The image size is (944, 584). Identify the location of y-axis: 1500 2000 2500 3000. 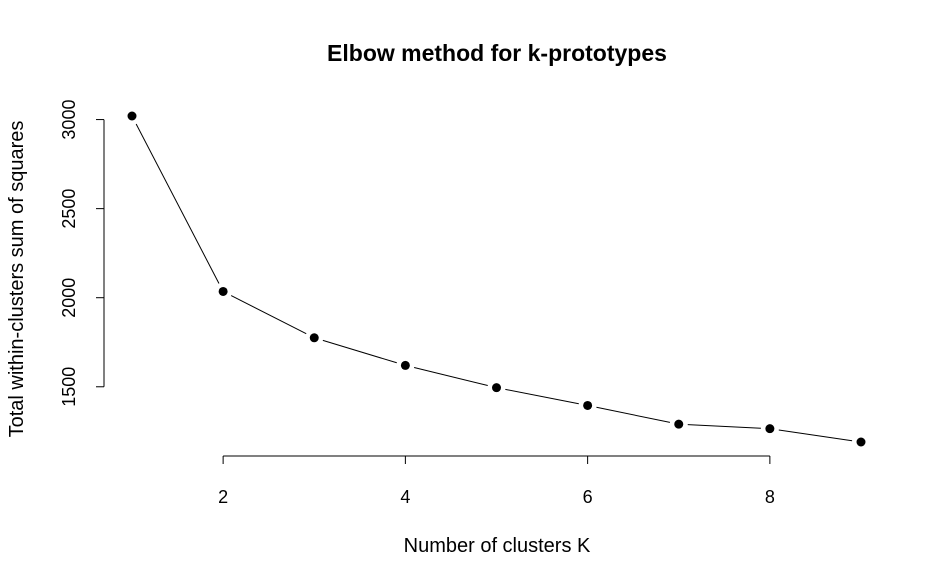
(82, 253).